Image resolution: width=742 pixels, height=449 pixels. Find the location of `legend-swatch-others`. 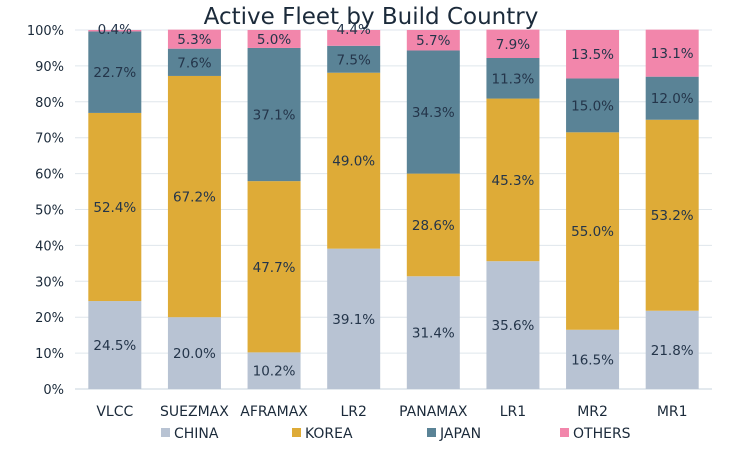

legend-swatch-others is located at coordinates (564, 432).